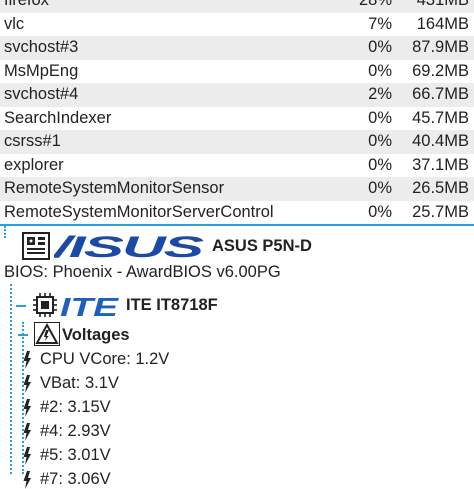 Image resolution: width=474 pixels, height=489 pixels. I want to click on process-memory: 431MB, so click(442, 4).